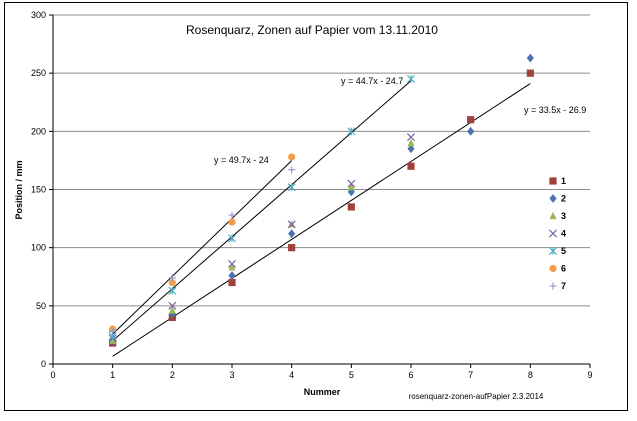  I want to click on y-tick-label: 200, so click(38, 131).